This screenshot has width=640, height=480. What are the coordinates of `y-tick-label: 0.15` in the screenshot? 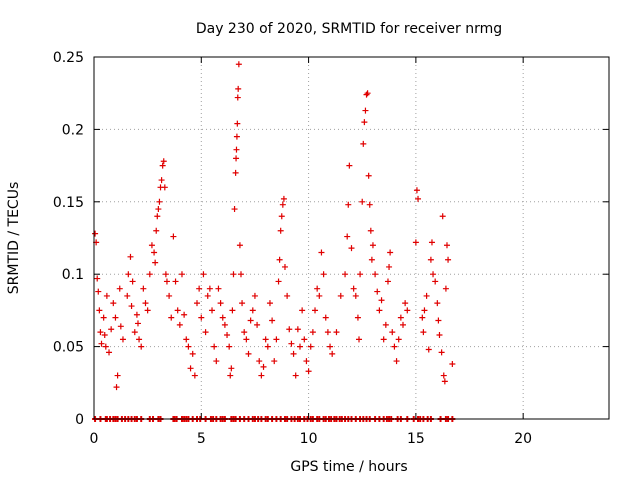 It's located at (68, 203).